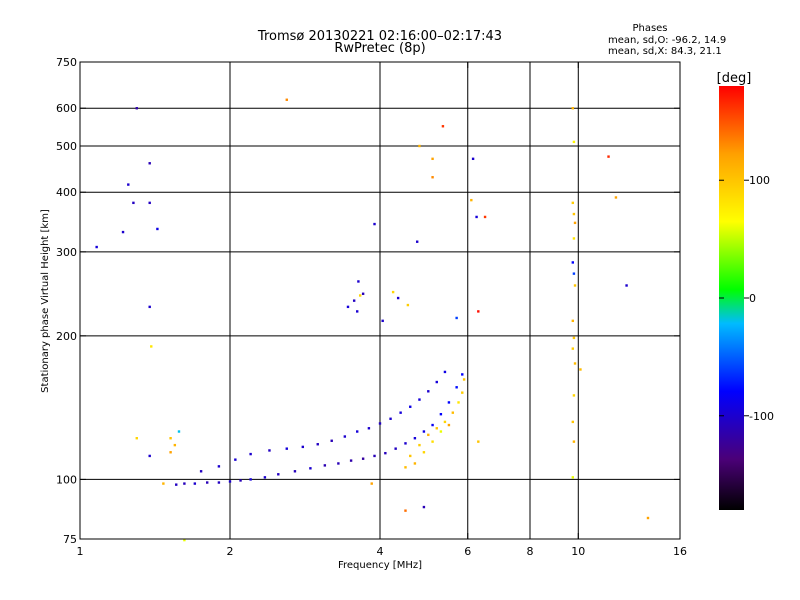 Image resolution: width=800 pixels, height=600 pixels. Describe the element at coordinates (680, 551) in the screenshot. I see `x-tick-label: 16` at that location.